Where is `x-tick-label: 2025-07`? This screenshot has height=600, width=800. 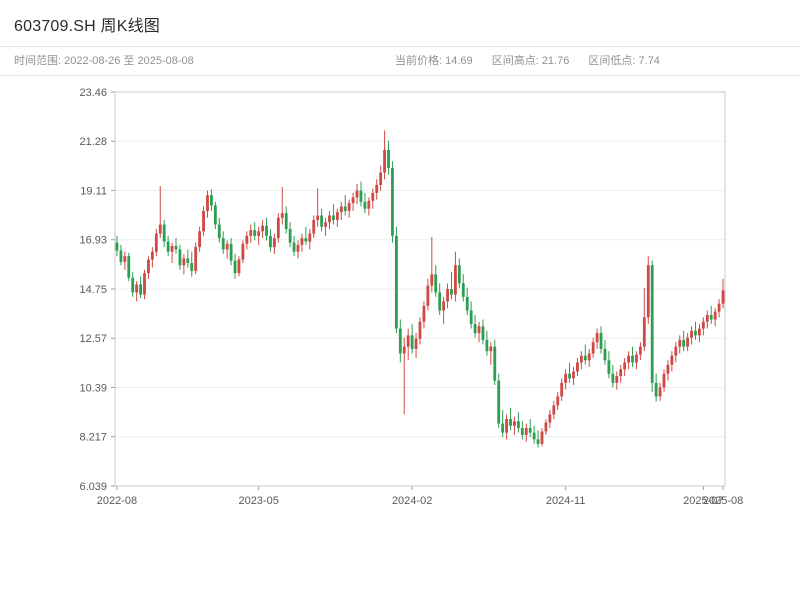
x-tick-label: 2025-07 is located at coordinates (703, 501).